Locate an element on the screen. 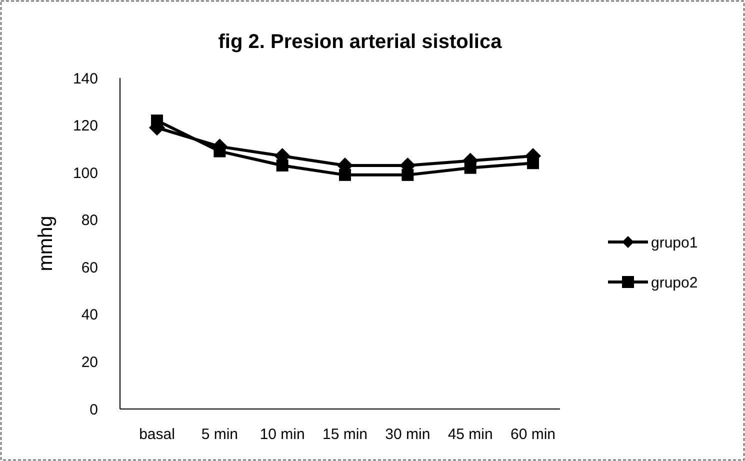  x-tick-label: 45 min is located at coordinates (470, 434).